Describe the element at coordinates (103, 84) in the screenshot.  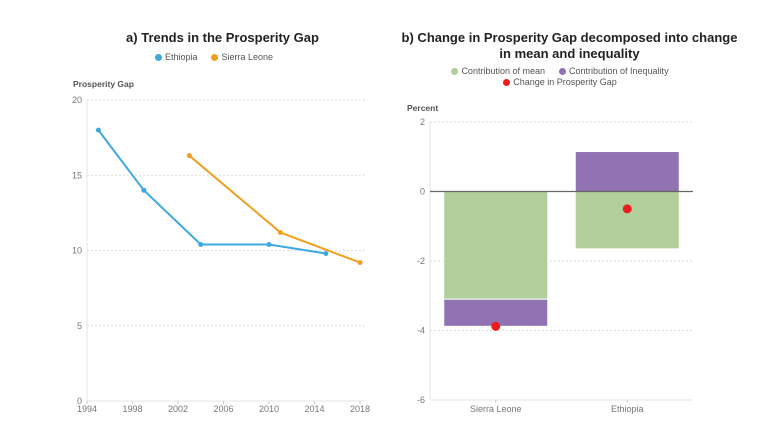
I see `chart-a-y-axis-title: Prosperity Gap` at that location.